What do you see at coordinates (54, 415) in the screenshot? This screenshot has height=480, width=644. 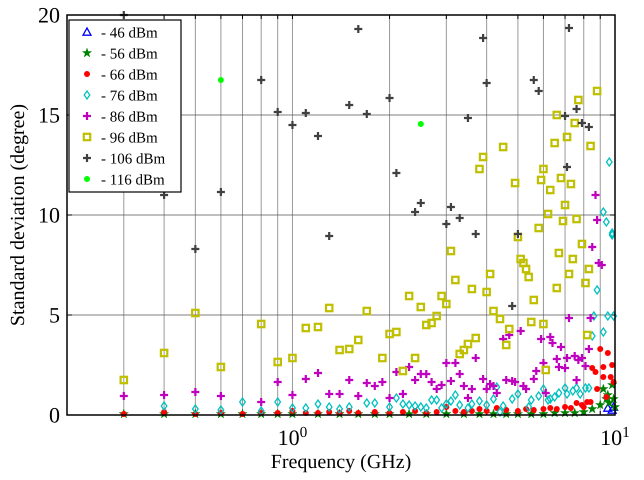 I see `y-tick-label: 0` at bounding box center [54, 415].